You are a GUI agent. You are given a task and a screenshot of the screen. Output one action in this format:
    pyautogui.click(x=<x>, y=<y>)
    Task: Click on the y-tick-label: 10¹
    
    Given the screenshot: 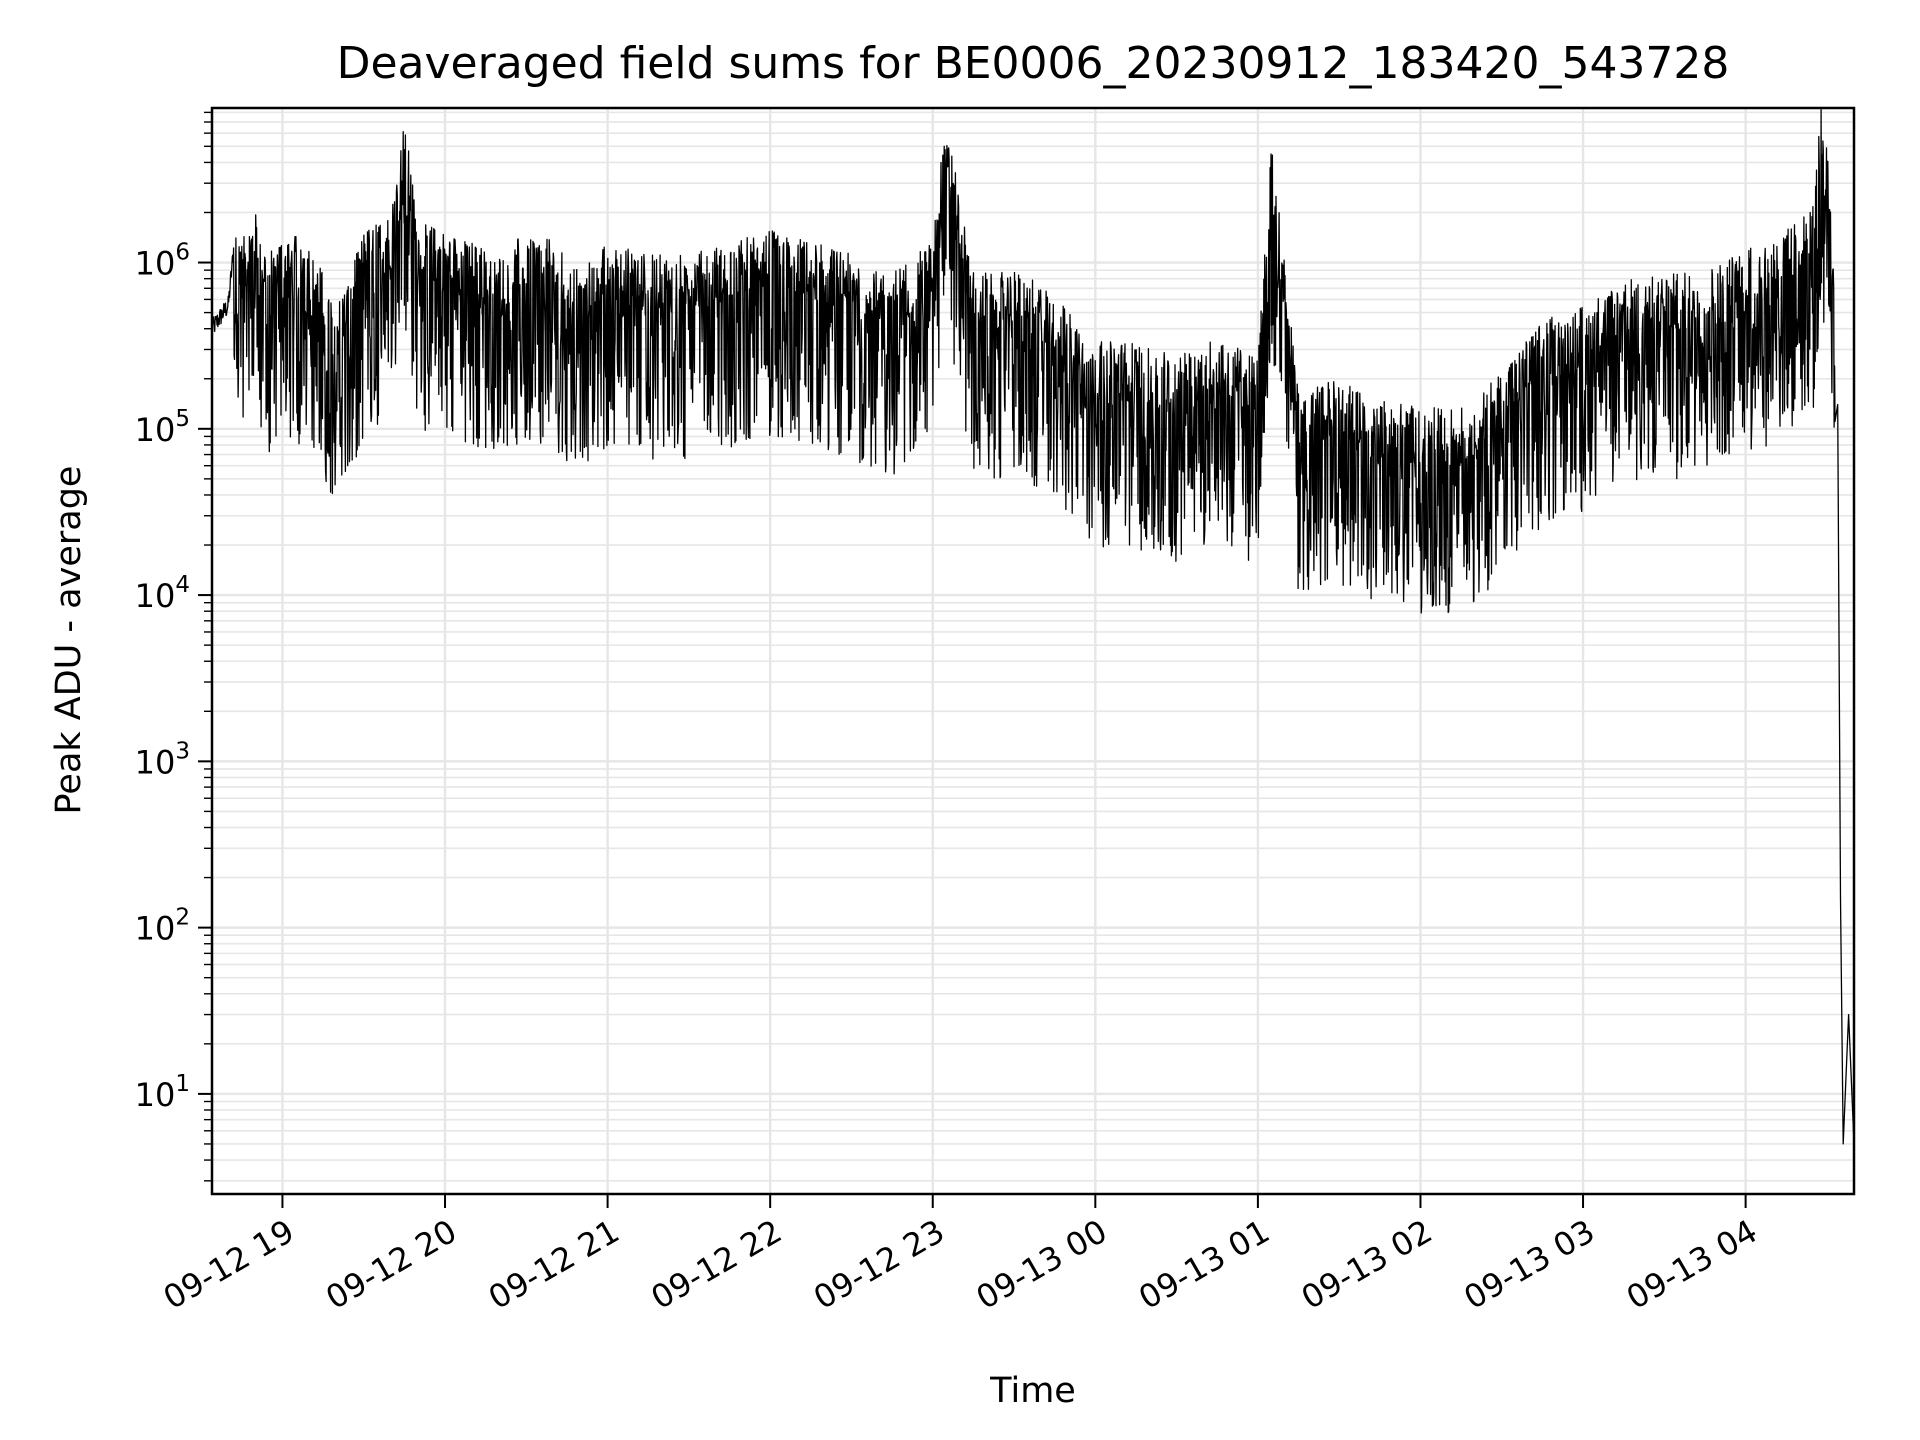 What is the action you would take?
    pyautogui.click(x=162, y=1092)
    